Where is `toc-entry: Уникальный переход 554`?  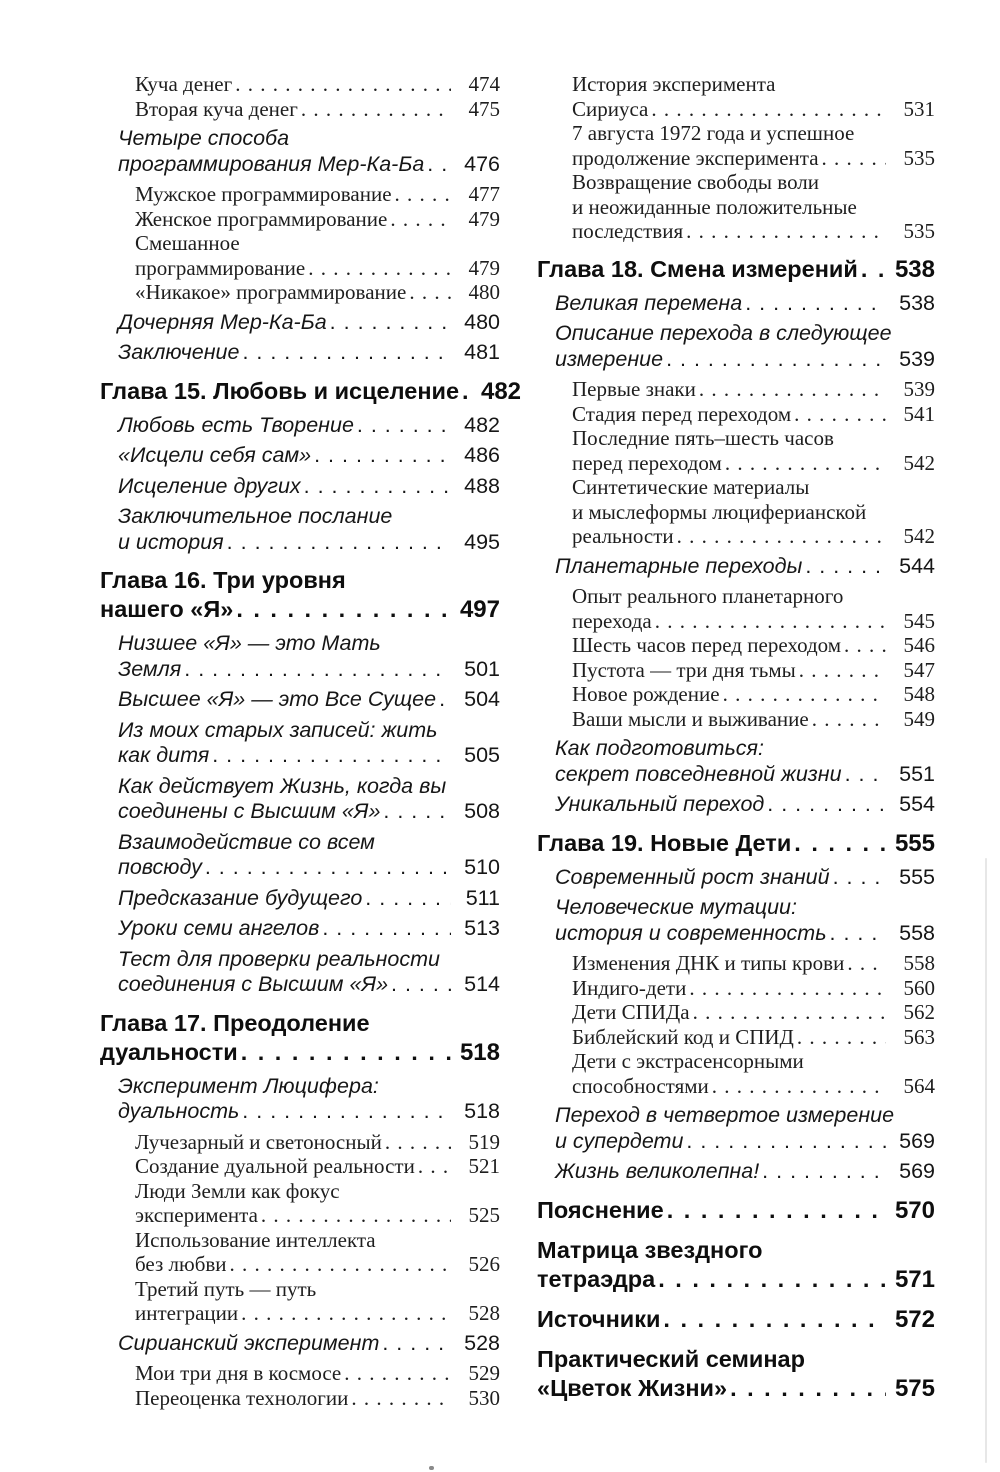
toc-entry: Уникальный переход 554 is located at coordinates (736, 805).